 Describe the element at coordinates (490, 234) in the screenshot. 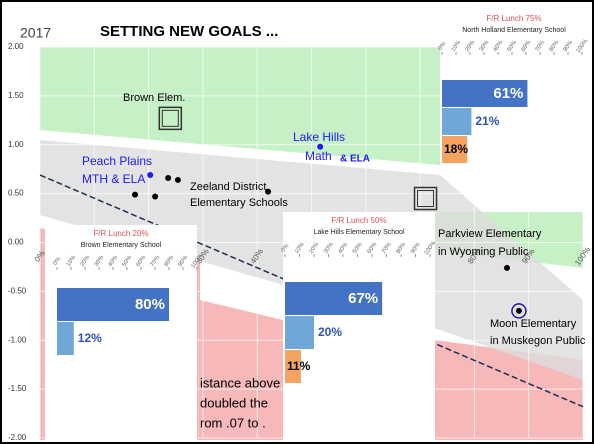

I see `annotation: Parkview Elementary` at that location.